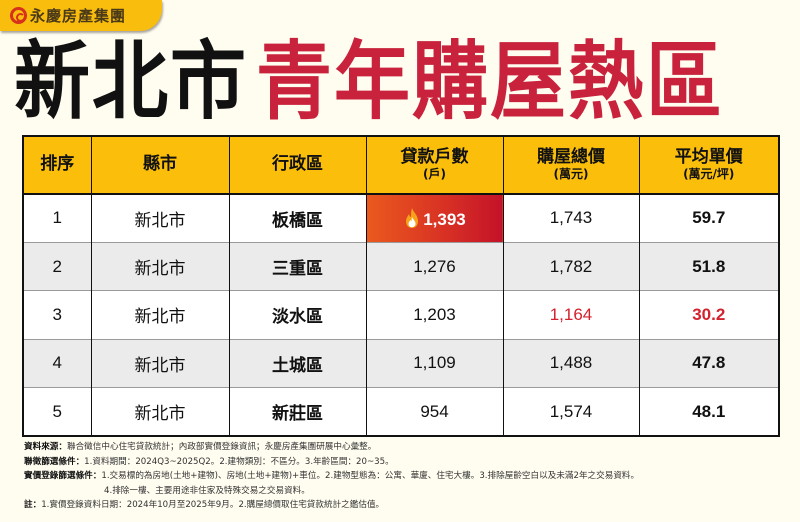 This screenshot has height=522, width=800. I want to click on rank-cell: 5, so click(56, 411).